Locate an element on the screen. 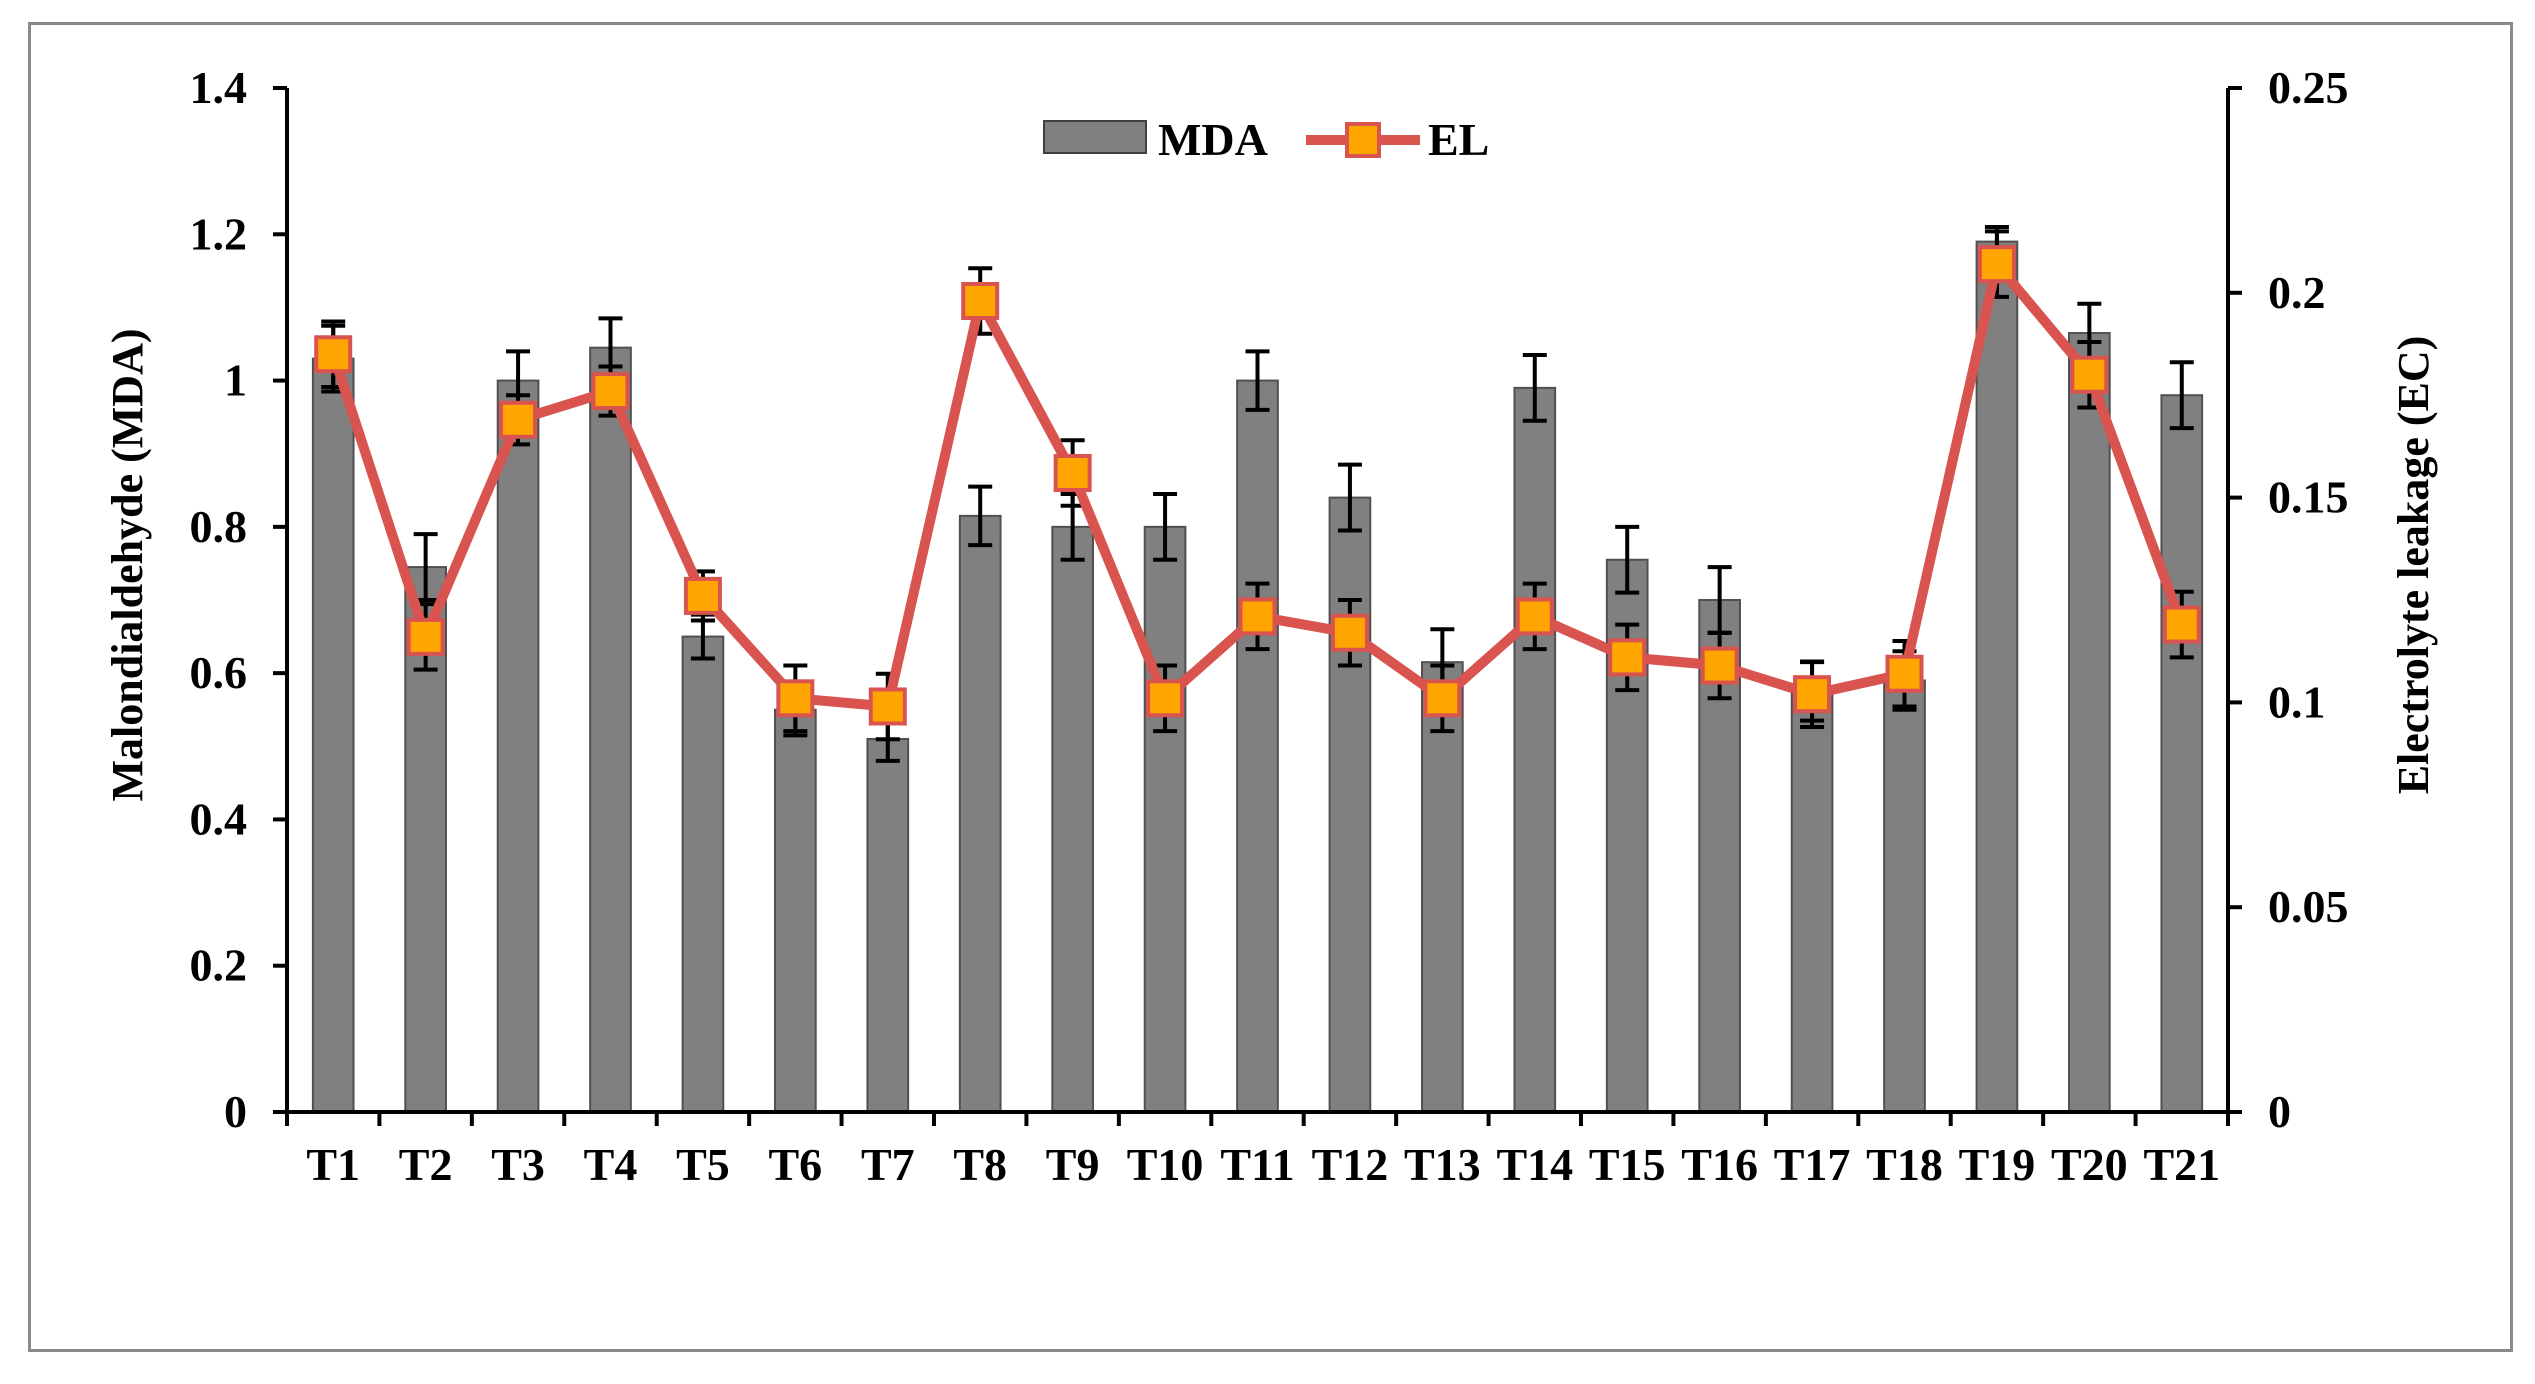 The image size is (2535, 1384). category-label-T13: T13 is located at coordinates (1442, 1164).